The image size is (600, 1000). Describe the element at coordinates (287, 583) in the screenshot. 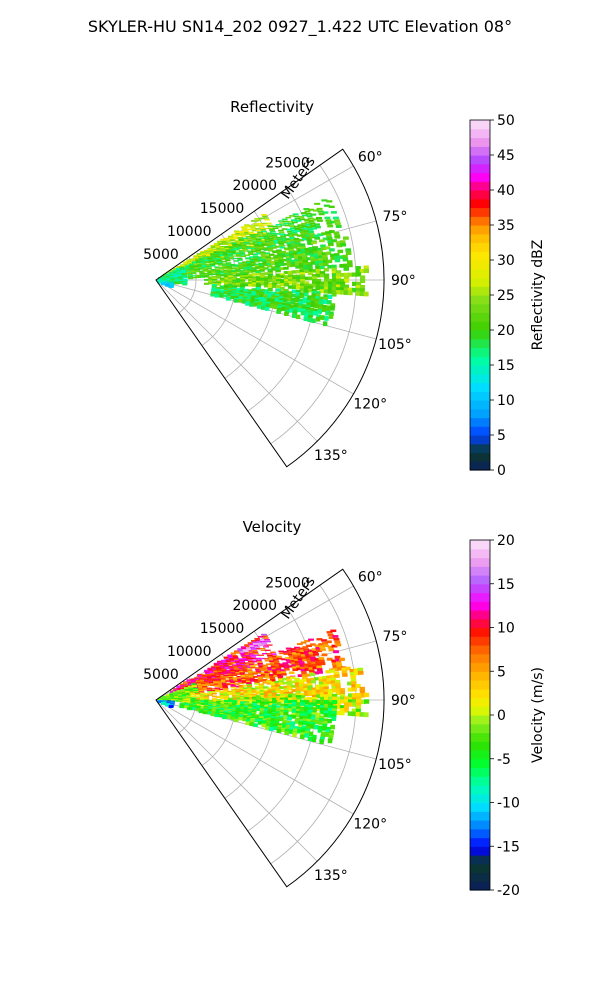

I see `range-tick-label: 25000` at that location.